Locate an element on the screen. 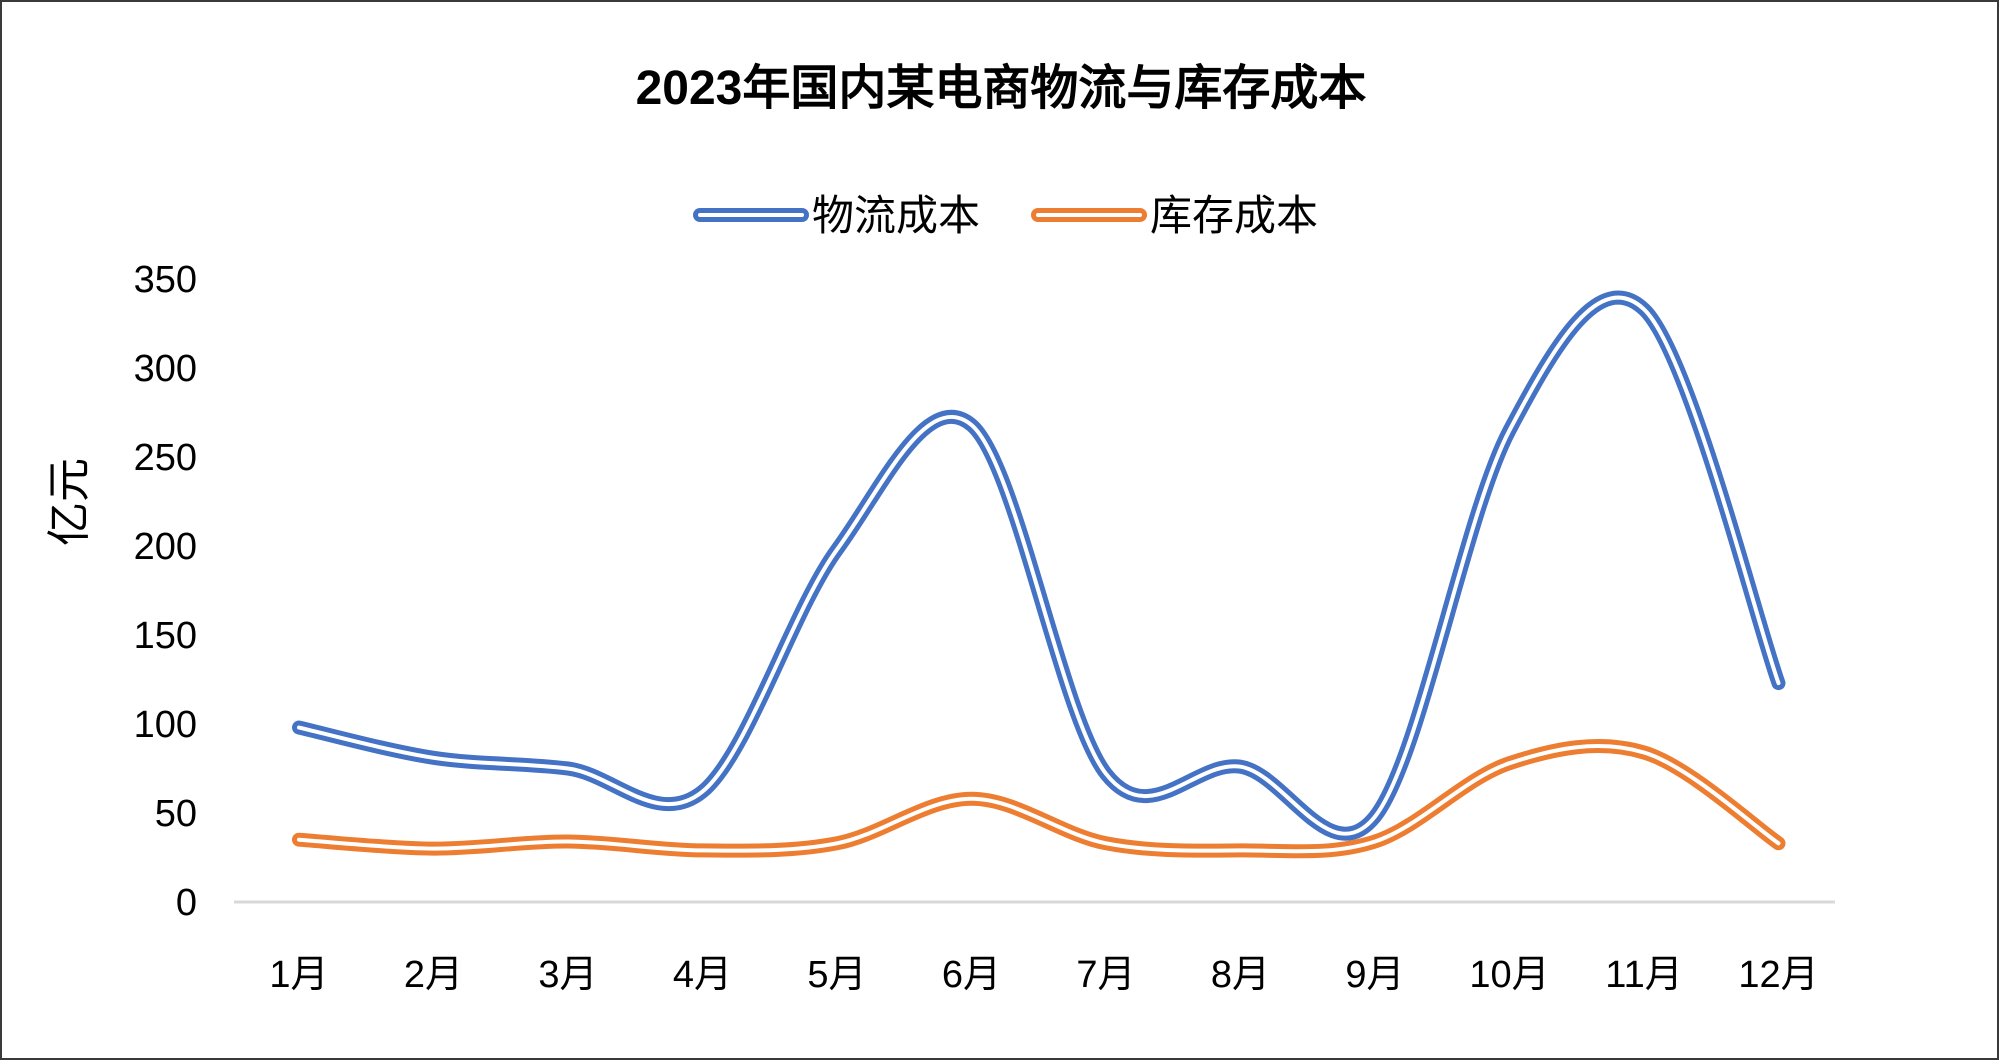 Image resolution: width=1999 pixels, height=1062 pixels. y-axis-ticks: 0 50 100 150 200 250 300 350 is located at coordinates (165, 591).